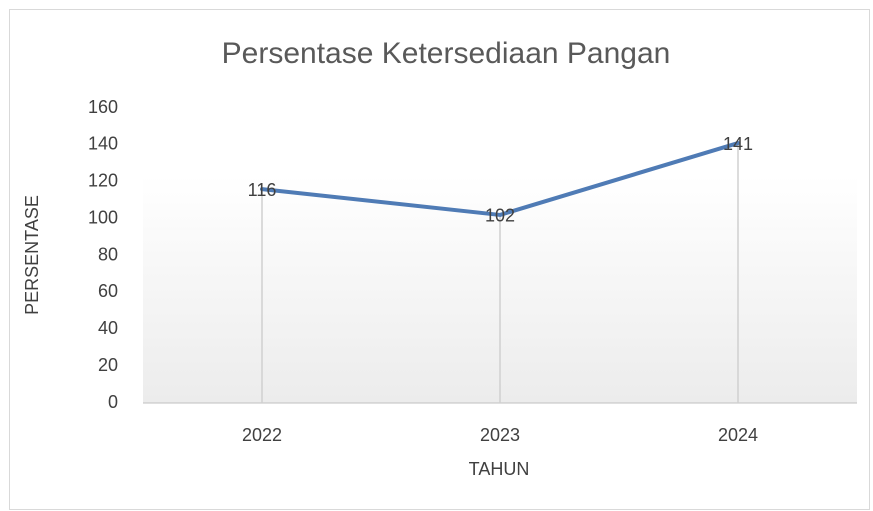 The width and height of the screenshot is (873, 511). I want to click on data-label: 116, so click(262, 190).